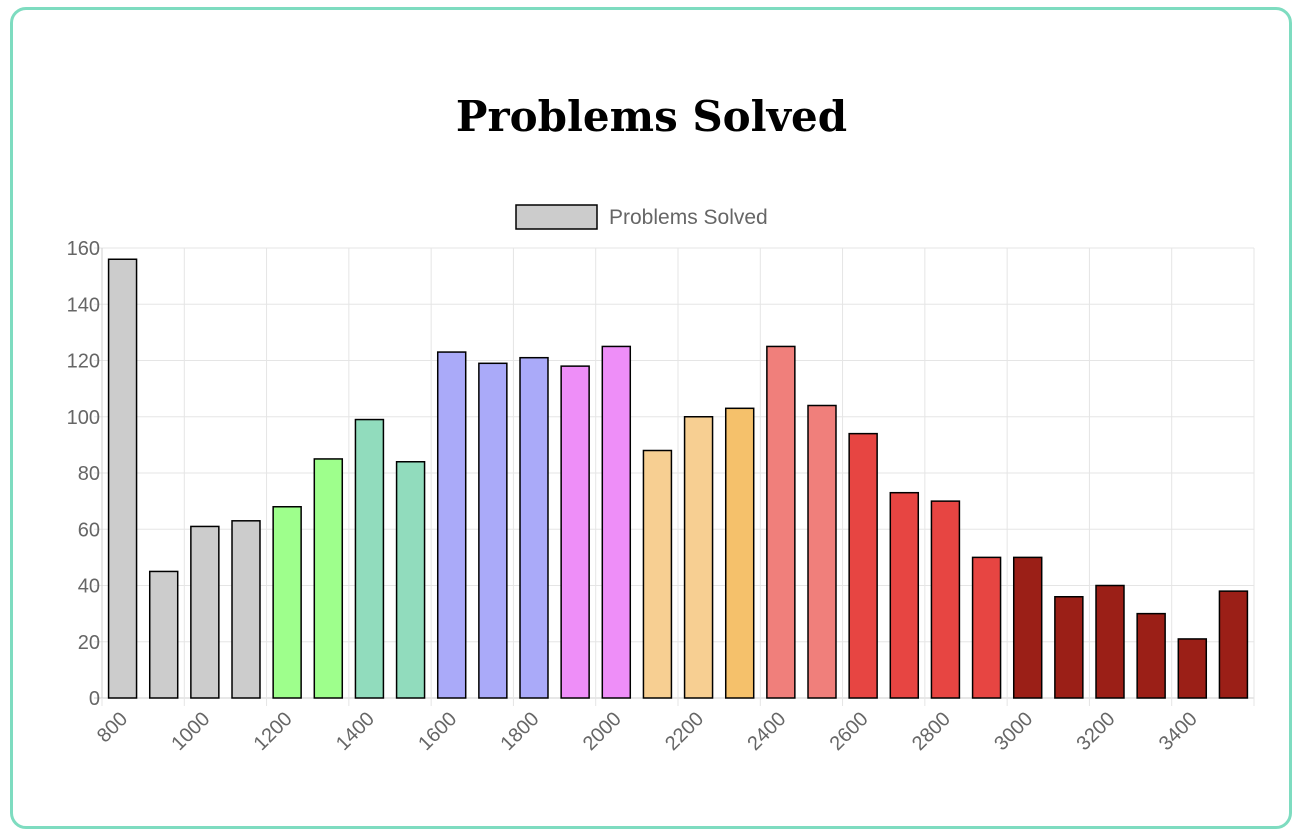 This screenshot has width=1303, height=836. Describe the element at coordinates (1096, 731) in the screenshot. I see `x-tick-label: 3200` at that location.